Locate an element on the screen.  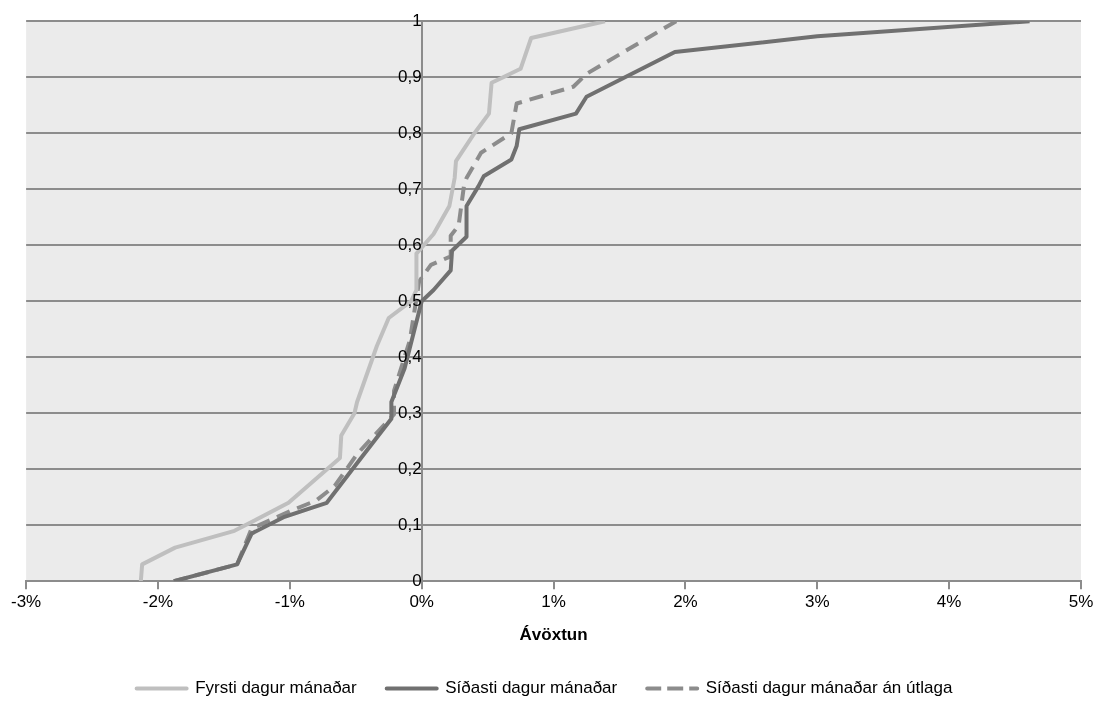
x-tick-label: -1% is located at coordinates (289, 602).